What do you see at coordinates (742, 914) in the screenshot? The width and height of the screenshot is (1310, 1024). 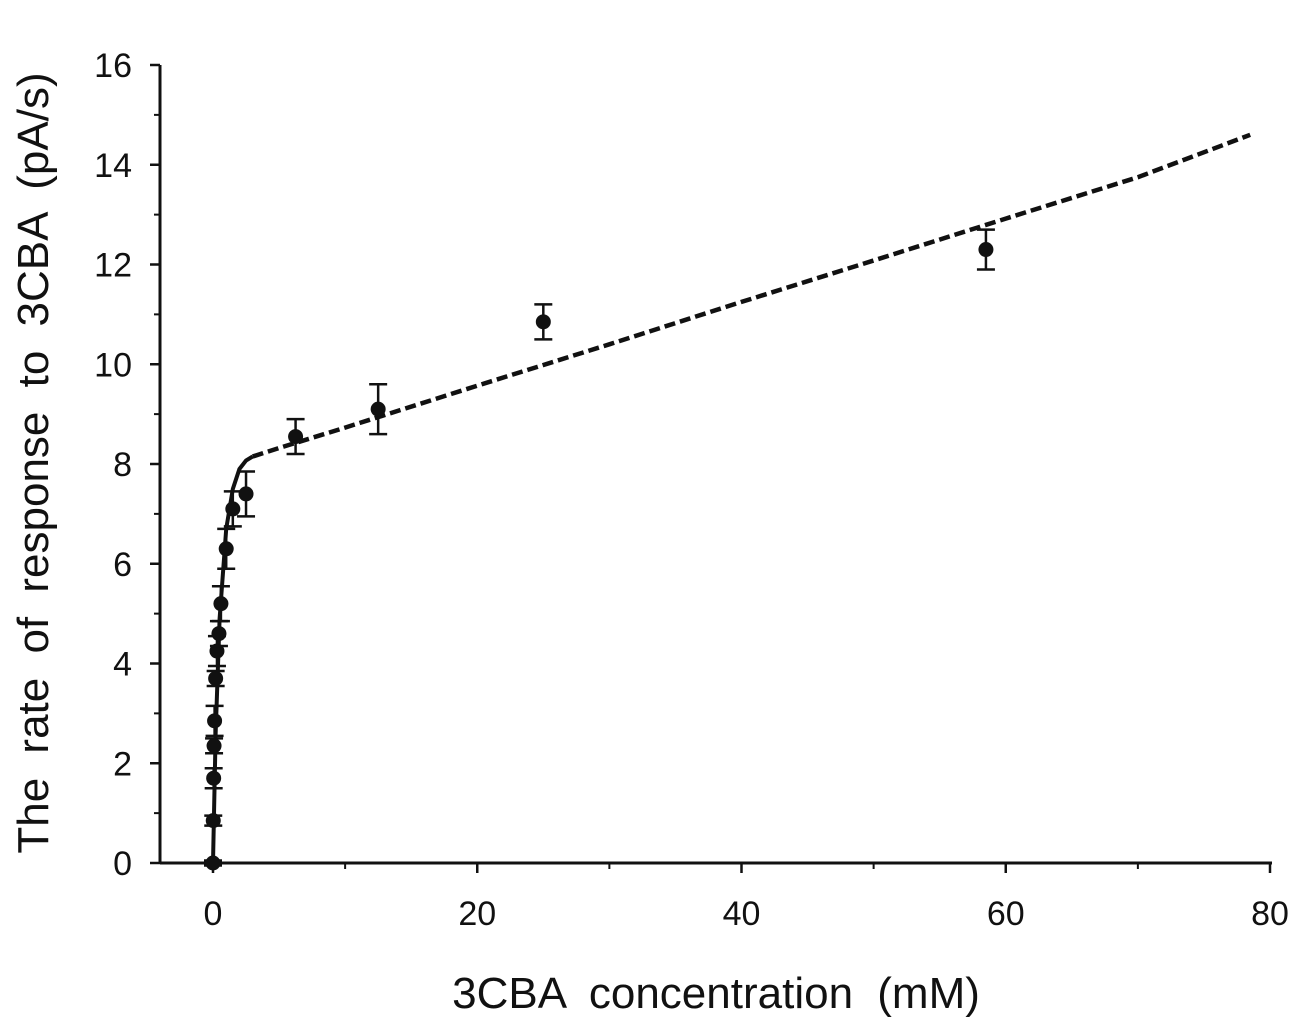 I see `x-tick-label: 40` at bounding box center [742, 914].